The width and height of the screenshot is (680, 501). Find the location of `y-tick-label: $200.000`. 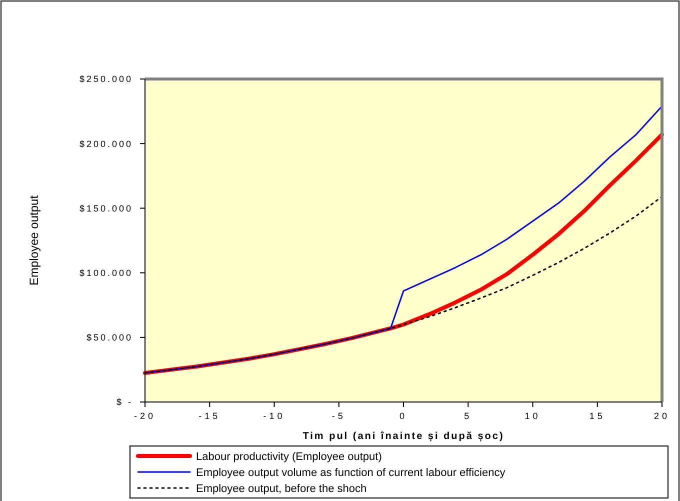

y-tick-label: $200.000 is located at coordinates (106, 143).